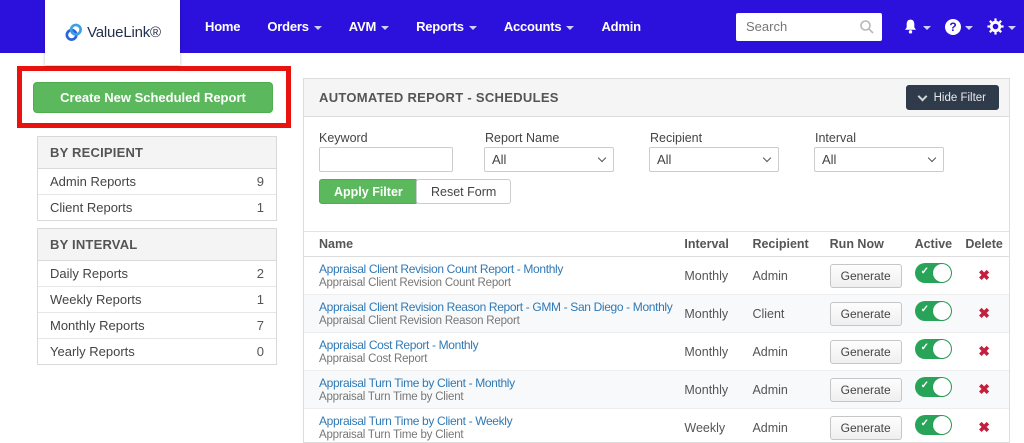 The height and width of the screenshot is (443, 1024). Describe the element at coordinates (260, 273) in the screenshot. I see `count-badge: 2` at that location.